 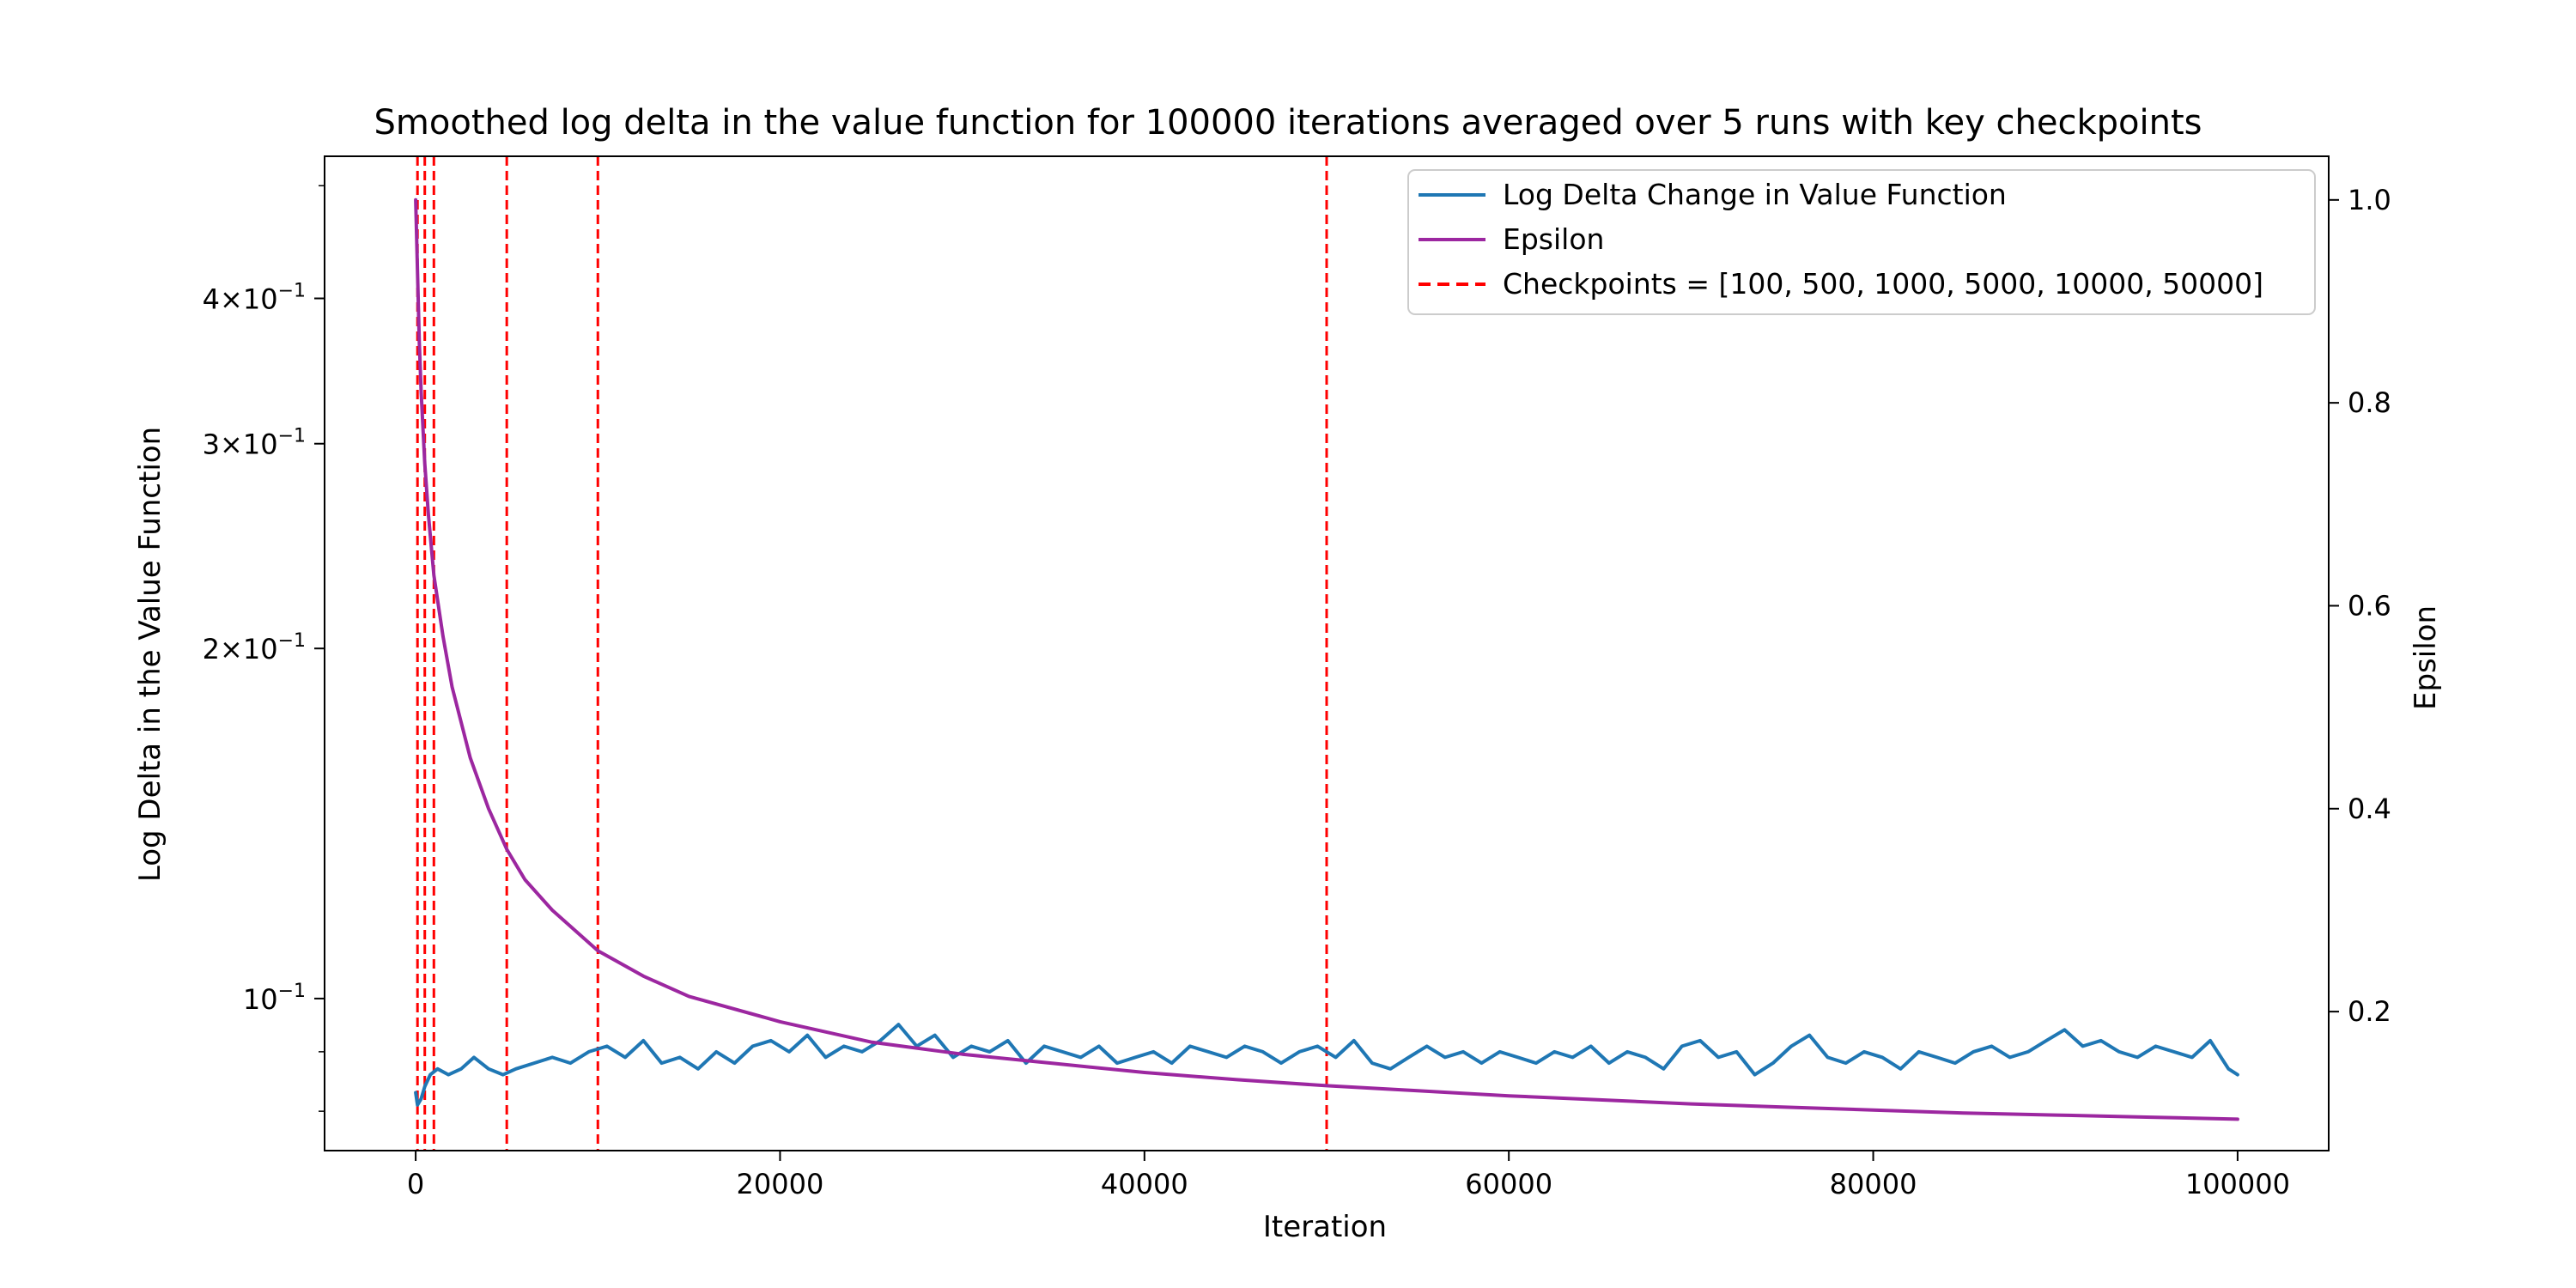 I want to click on series-line-log-delta, so click(x=1327, y=1065).